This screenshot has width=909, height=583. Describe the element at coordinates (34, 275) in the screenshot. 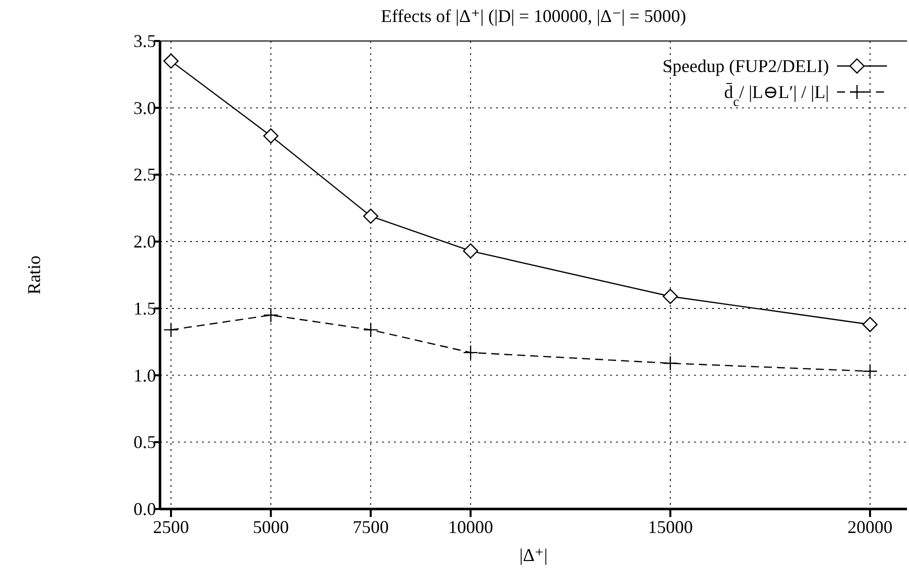

I see `y-axis-title: Ratio` at that location.